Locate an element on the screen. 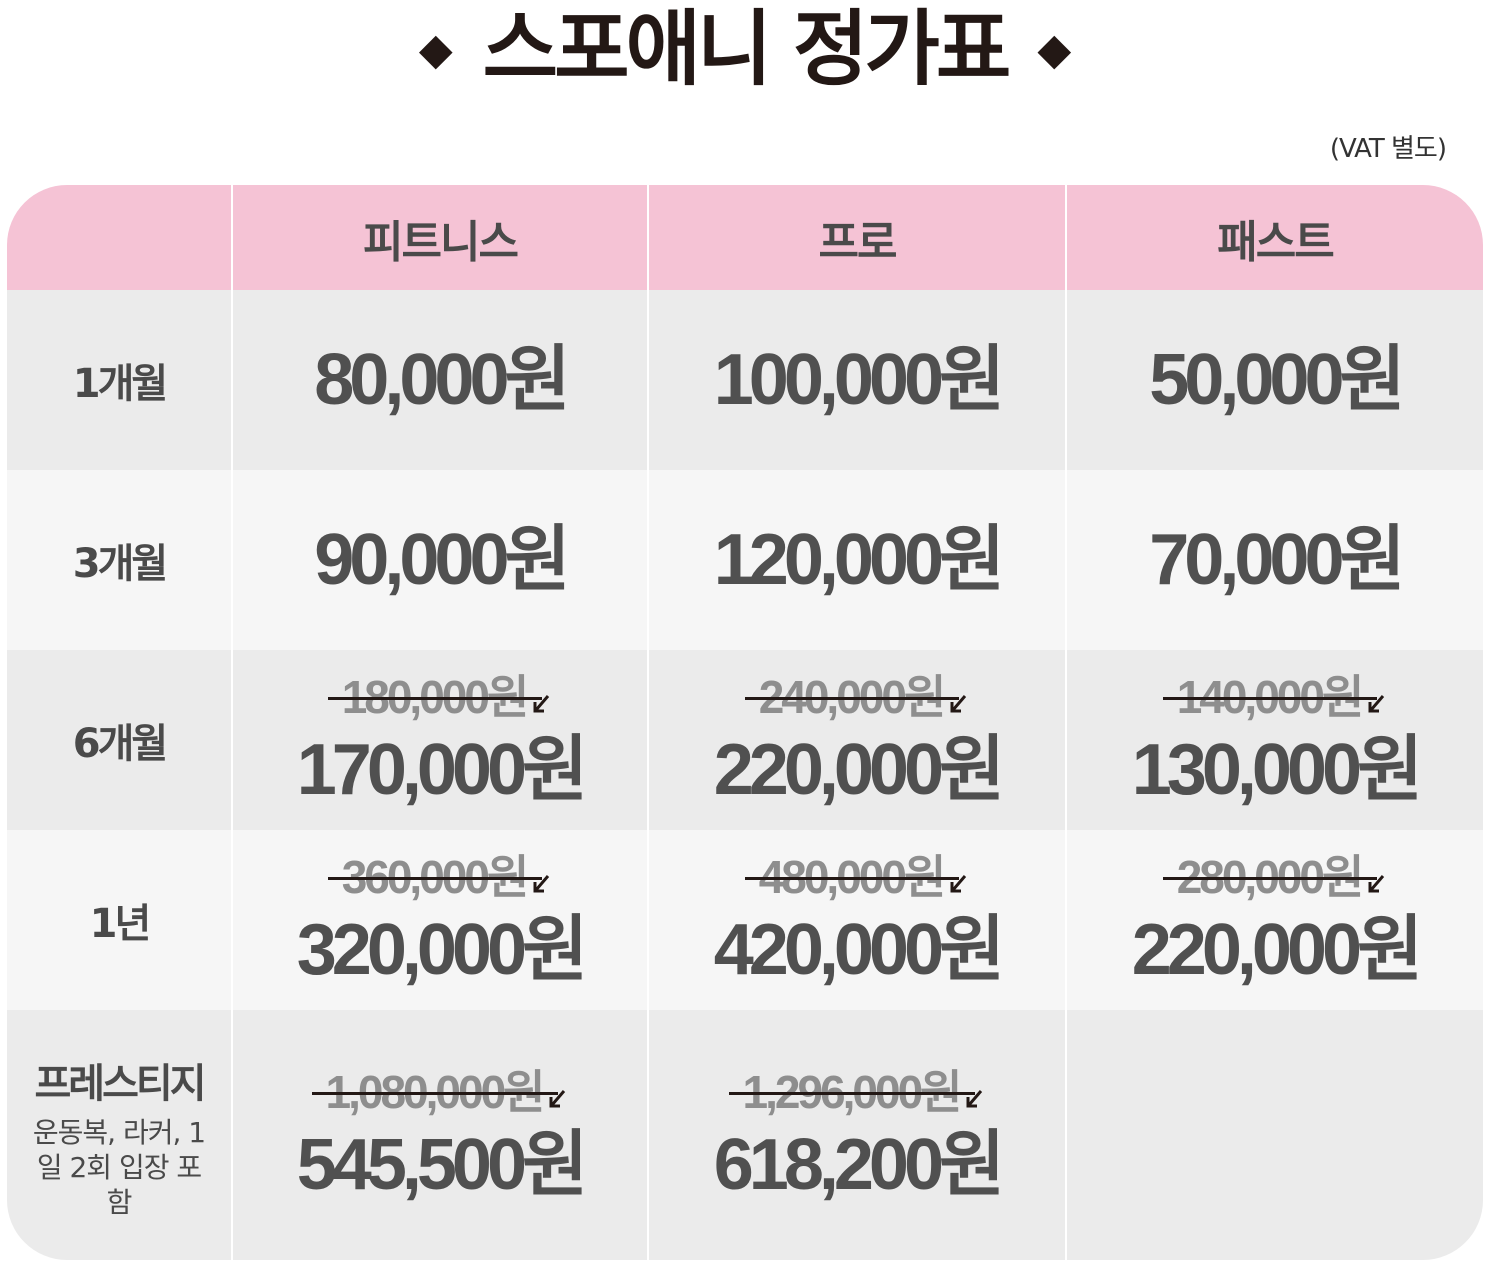 The height and width of the screenshot is (1267, 1490). price: 80,000원 is located at coordinates (442, 380).